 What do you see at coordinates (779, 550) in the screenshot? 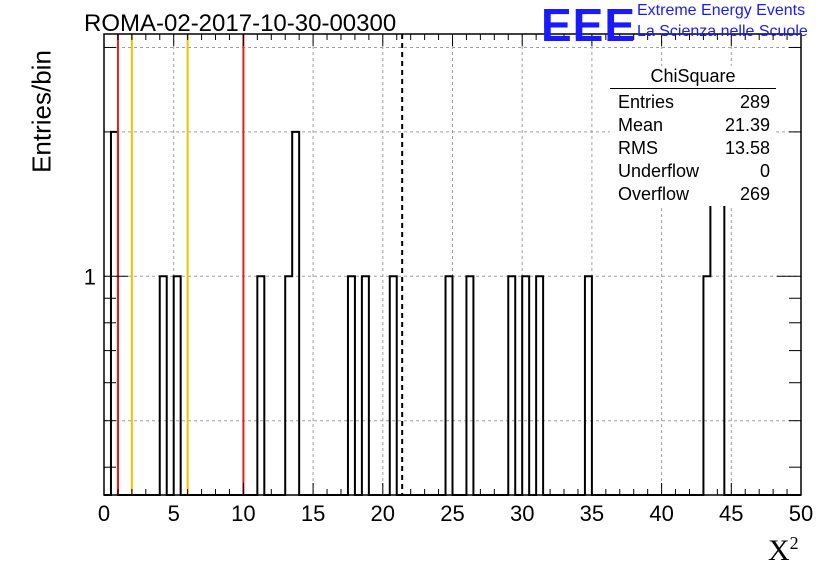
I see `x-axis-label-base: X` at bounding box center [779, 550].